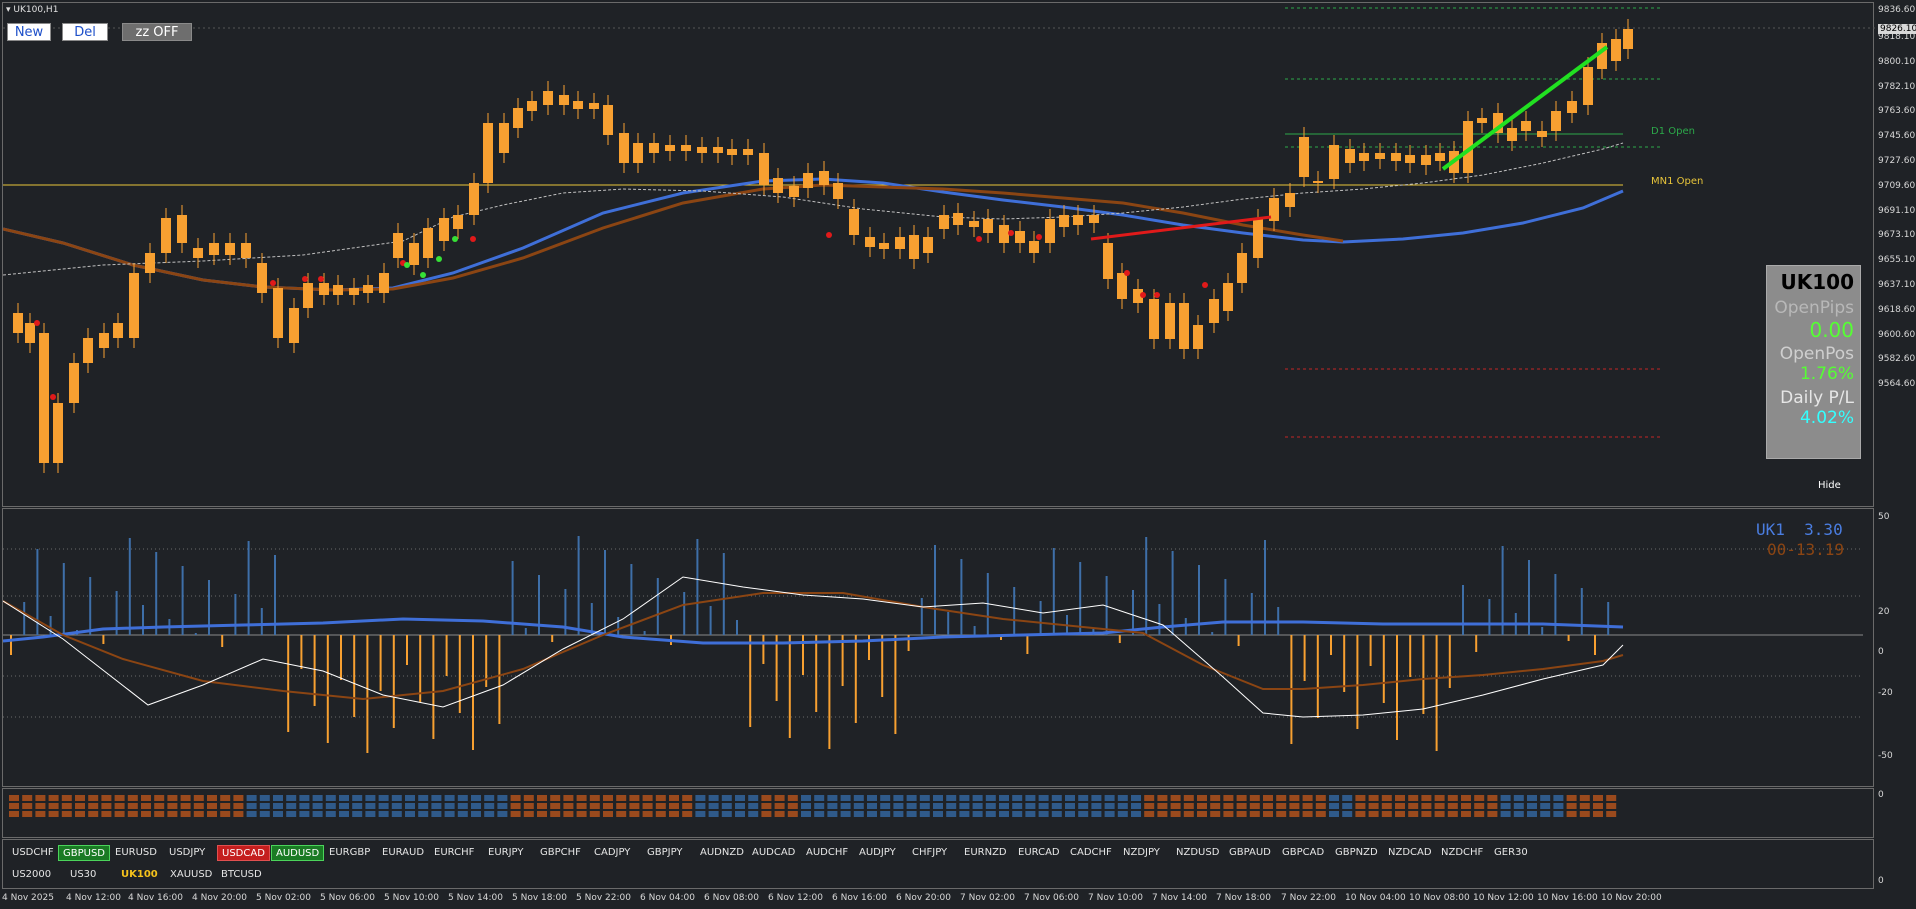 This screenshot has height=909, width=1916. What do you see at coordinates (33, 852) in the screenshot?
I see `symbol-button-usdchf: USDCHF` at bounding box center [33, 852].